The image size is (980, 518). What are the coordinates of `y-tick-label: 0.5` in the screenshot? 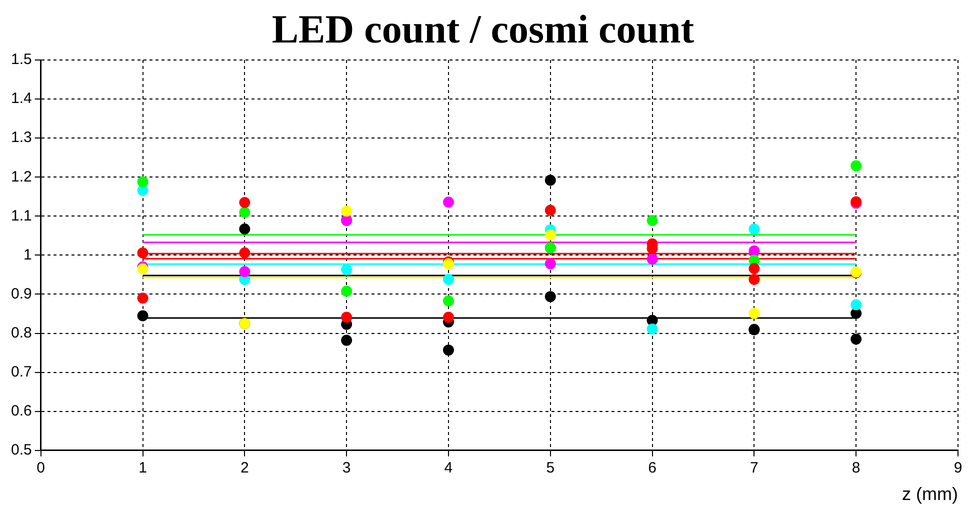 It's located at (21, 450).